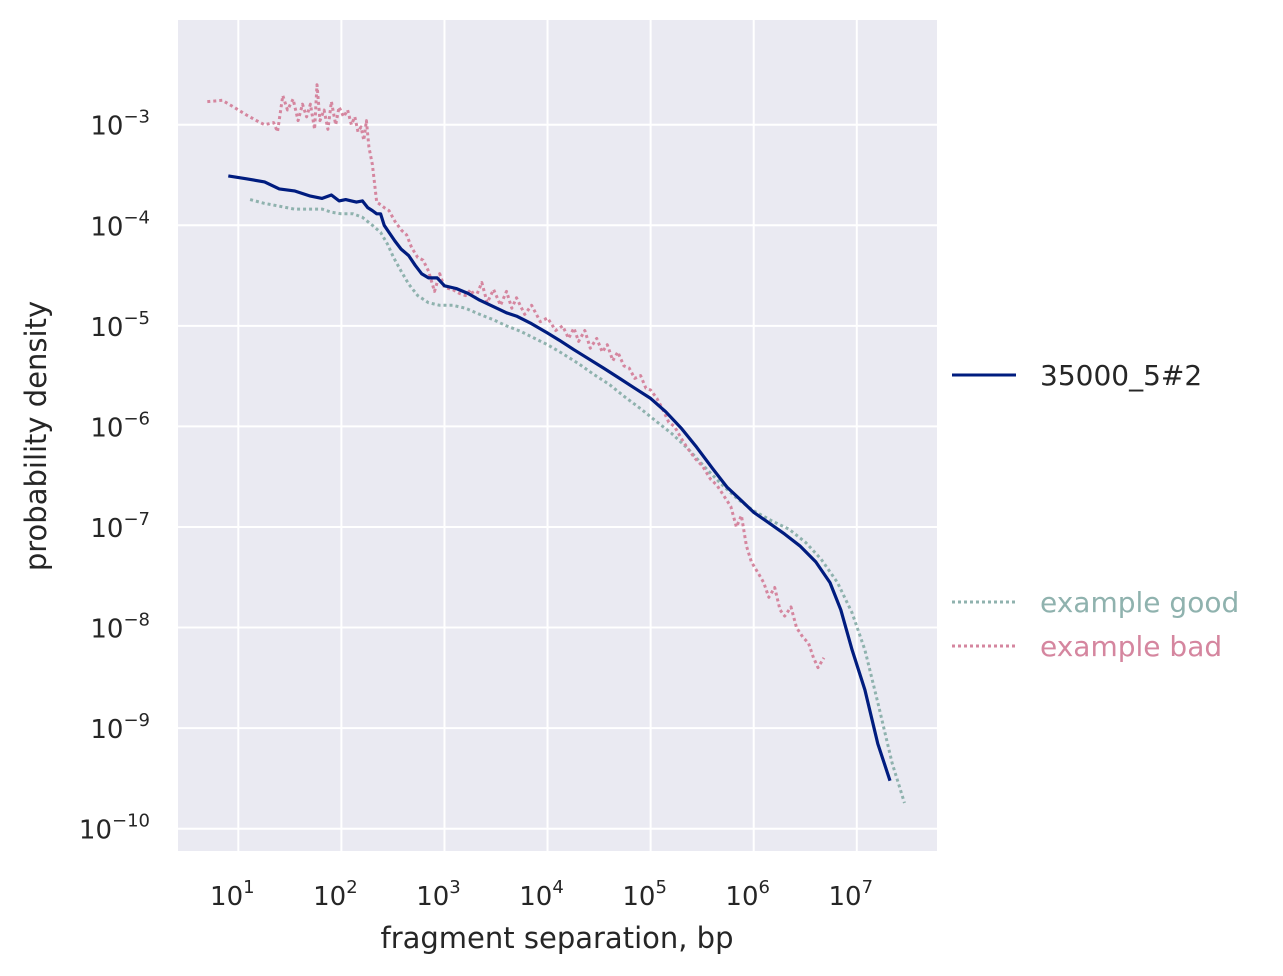  What do you see at coordinates (851, 894) in the screenshot?
I see `x-tick-label: 10⁷` at bounding box center [851, 894].